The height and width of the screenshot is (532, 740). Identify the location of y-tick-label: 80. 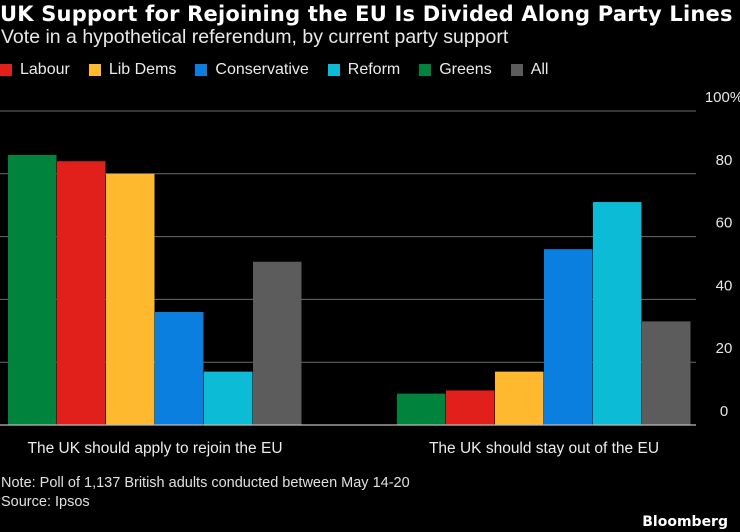
(724, 160).